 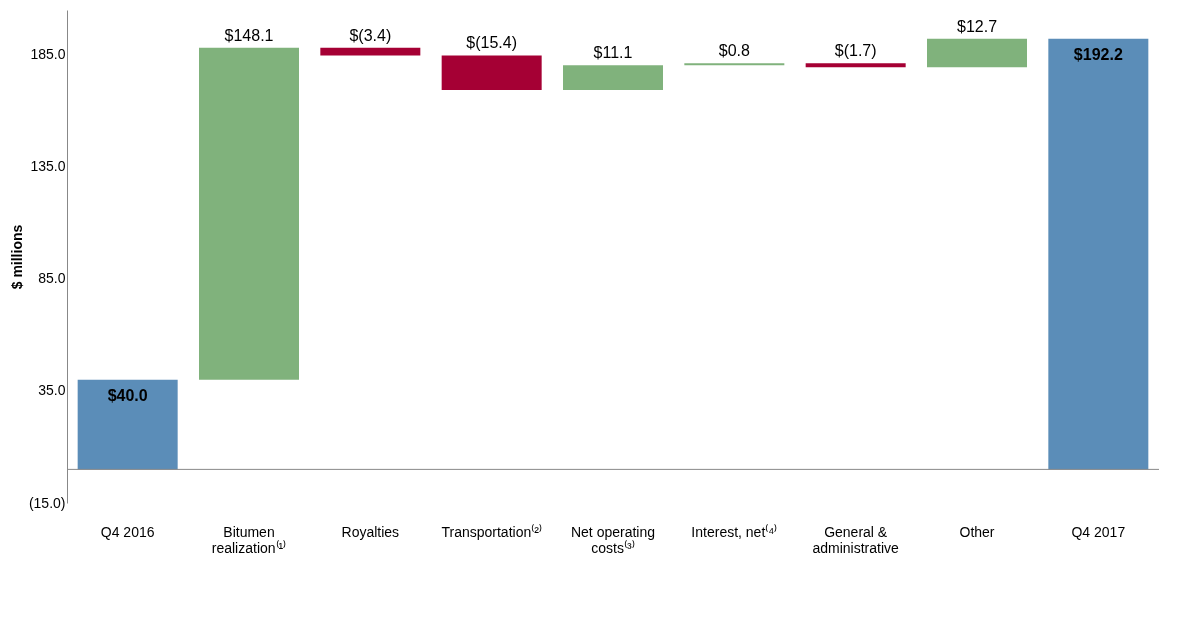 What do you see at coordinates (491, 531) in the screenshot?
I see `x-tick-label: Transportation⁽²⁾` at bounding box center [491, 531].